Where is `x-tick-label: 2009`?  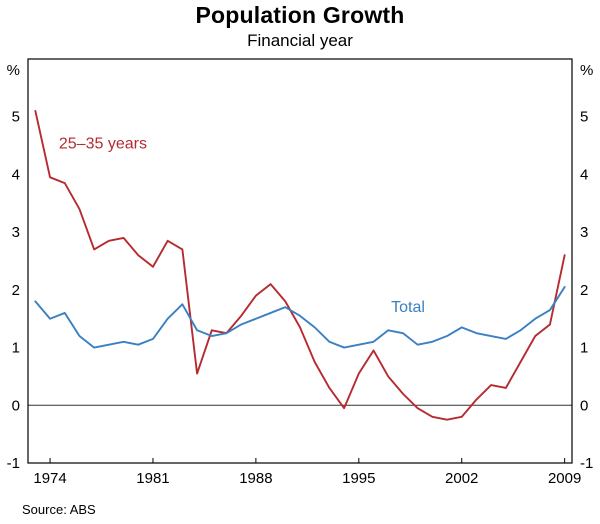 x-tick-label: 2009 is located at coordinates (564, 478).